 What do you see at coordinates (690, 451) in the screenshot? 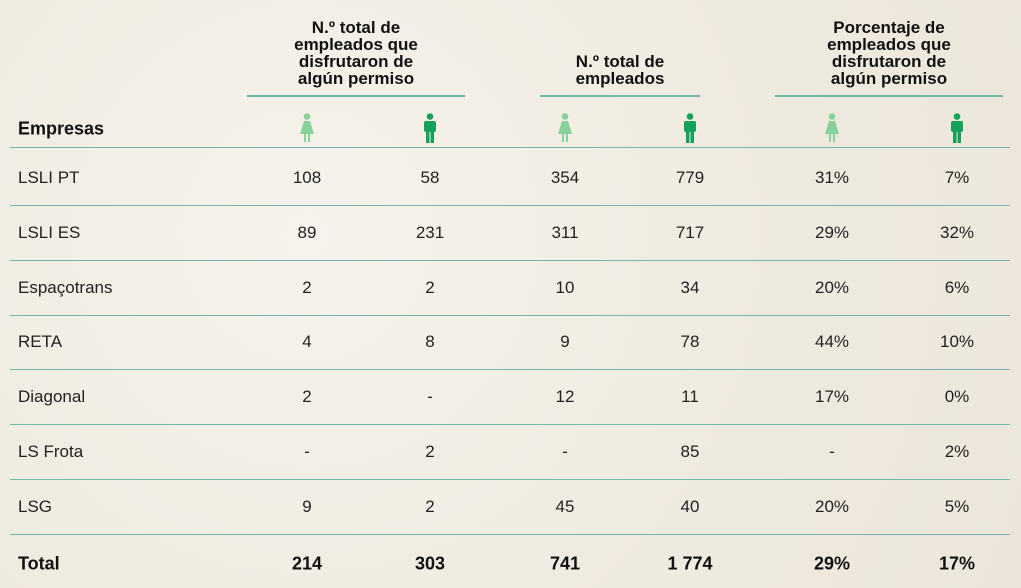
I see `cell-value: 85` at bounding box center [690, 451].